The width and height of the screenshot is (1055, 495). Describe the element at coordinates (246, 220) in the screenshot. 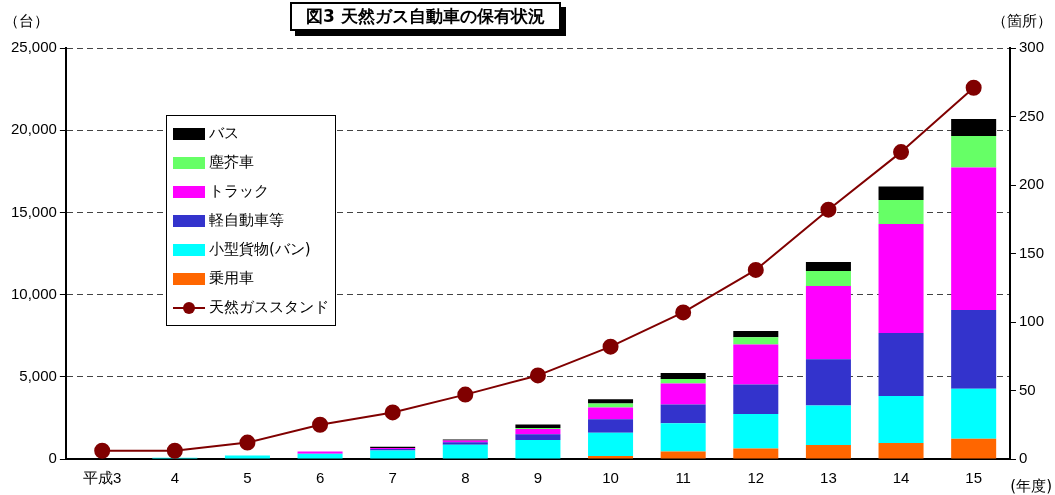

I see `legend-label: 軽自動車等` at that location.